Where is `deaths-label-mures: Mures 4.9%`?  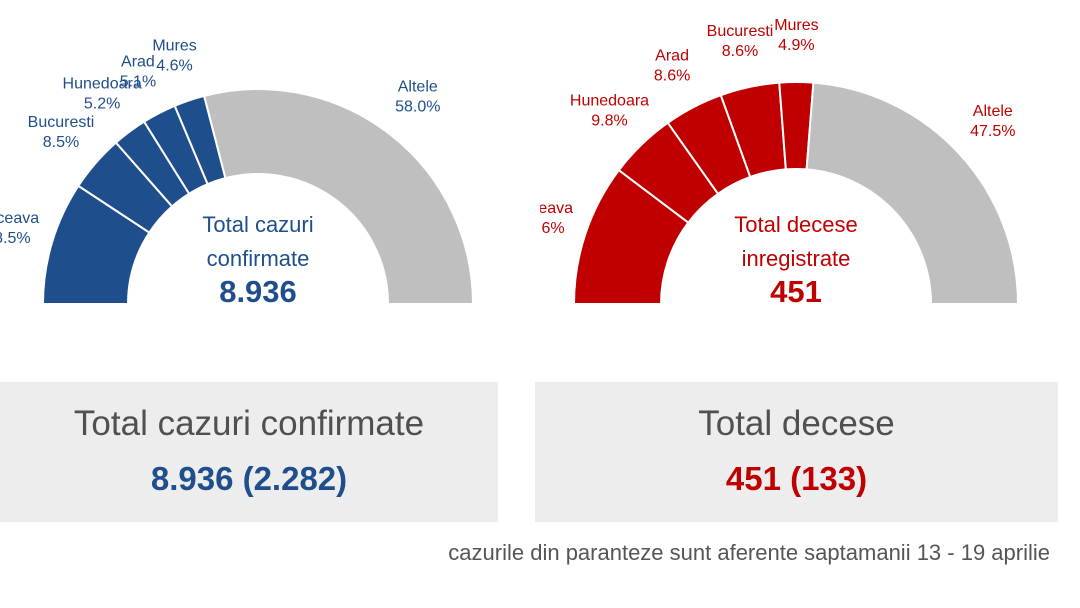
deaths-label-mures: Mures 4.9% is located at coordinates (796, 35).